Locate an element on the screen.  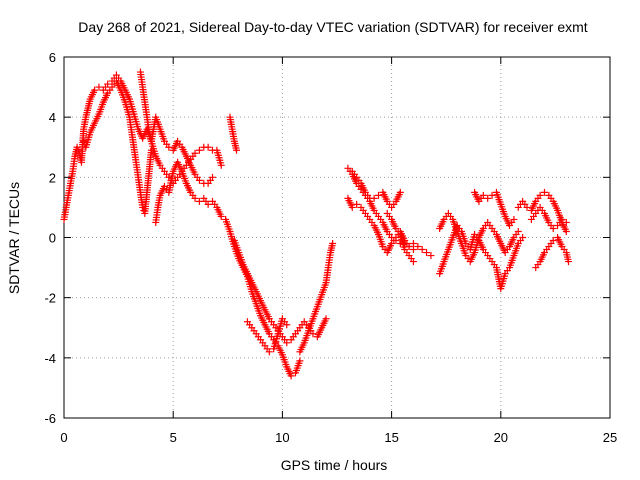
y-tick-label: 6 is located at coordinates (52, 57).